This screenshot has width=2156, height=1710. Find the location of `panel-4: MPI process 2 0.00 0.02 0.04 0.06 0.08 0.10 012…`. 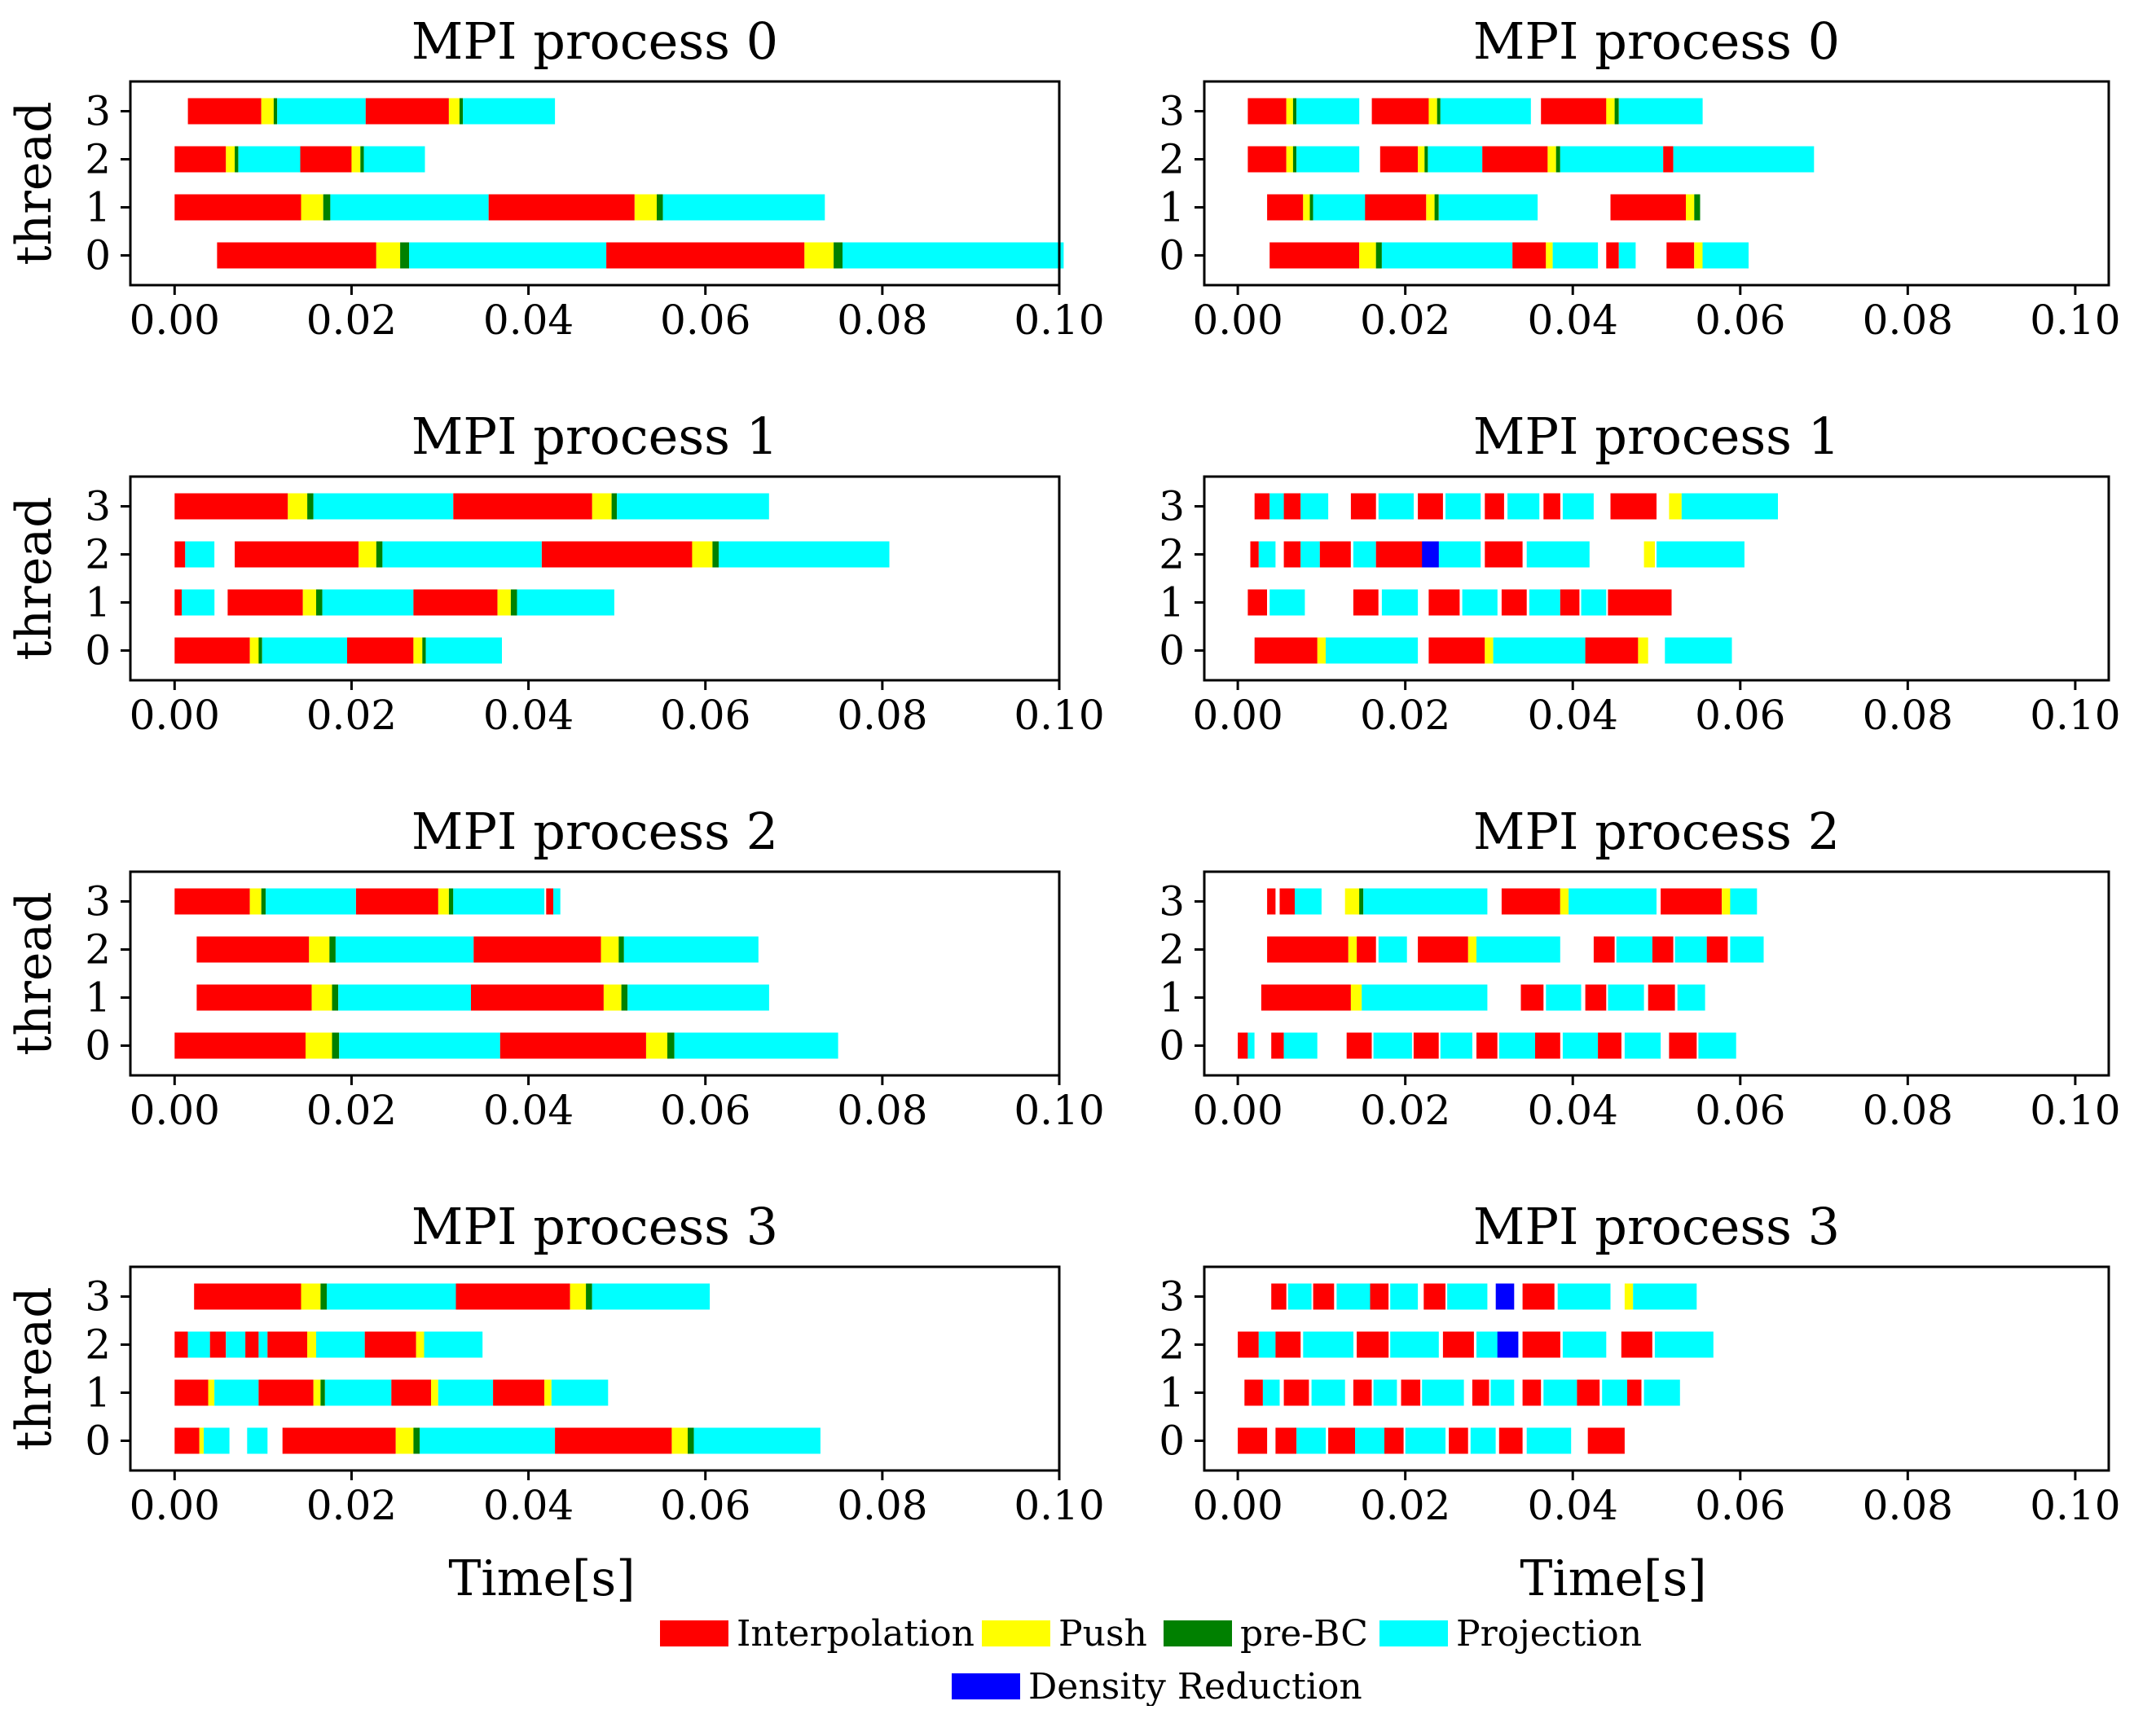

panel-4: MPI process 2 0.00 0.02 0.04 0.06 0.08 0.10 012… is located at coordinates (555, 968).